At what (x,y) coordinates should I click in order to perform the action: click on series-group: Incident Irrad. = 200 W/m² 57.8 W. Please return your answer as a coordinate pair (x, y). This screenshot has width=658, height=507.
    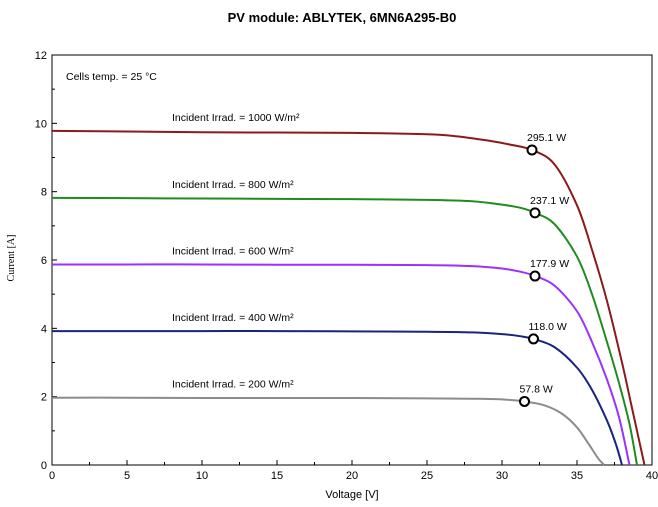
    Looking at the image, I should click on (328, 422).